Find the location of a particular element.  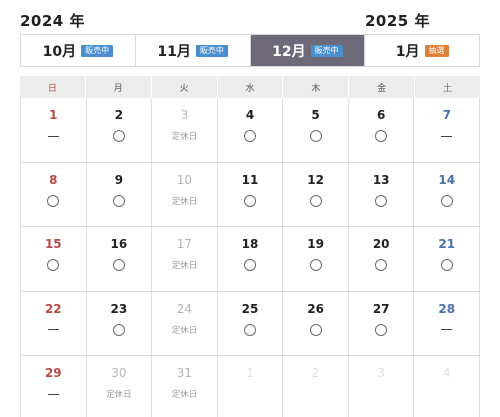

calendar-day-cell: 18 is located at coordinates (251, 259).